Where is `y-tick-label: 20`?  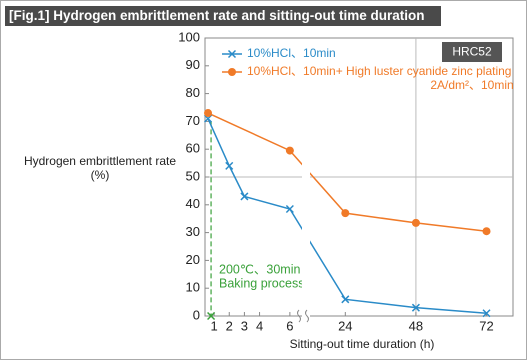 y-tick-label: 20 is located at coordinates (193, 259).